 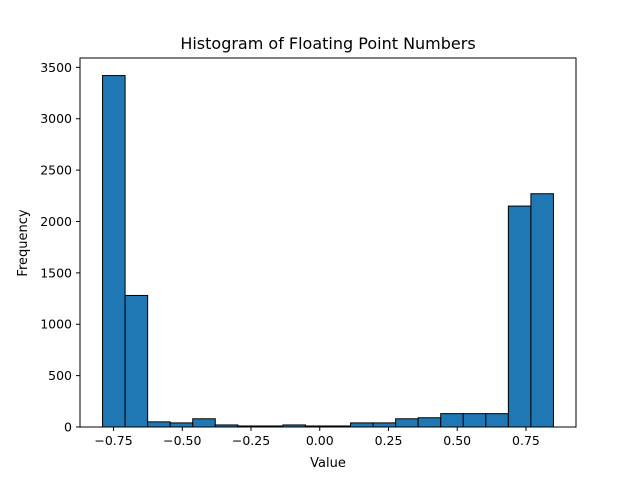 I want to click on y-tick-label: 2000, so click(x=56, y=221).